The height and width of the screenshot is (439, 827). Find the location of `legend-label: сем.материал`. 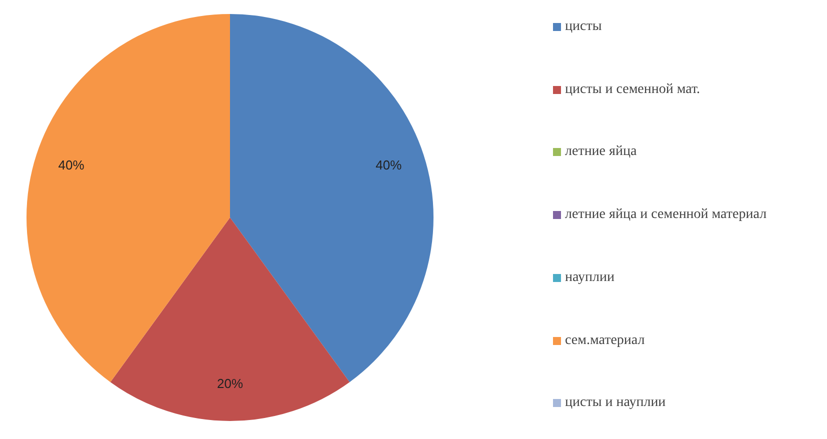

legend-label: сем.материал is located at coordinates (605, 341).